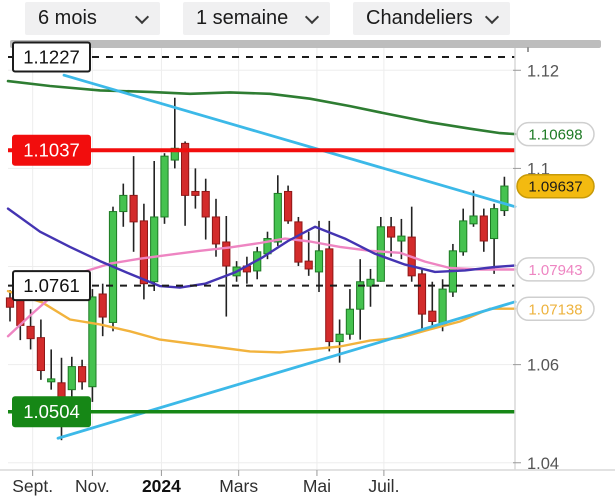 This screenshot has width=615, height=500. I want to click on price-level-label: 1.1227, so click(51, 57).